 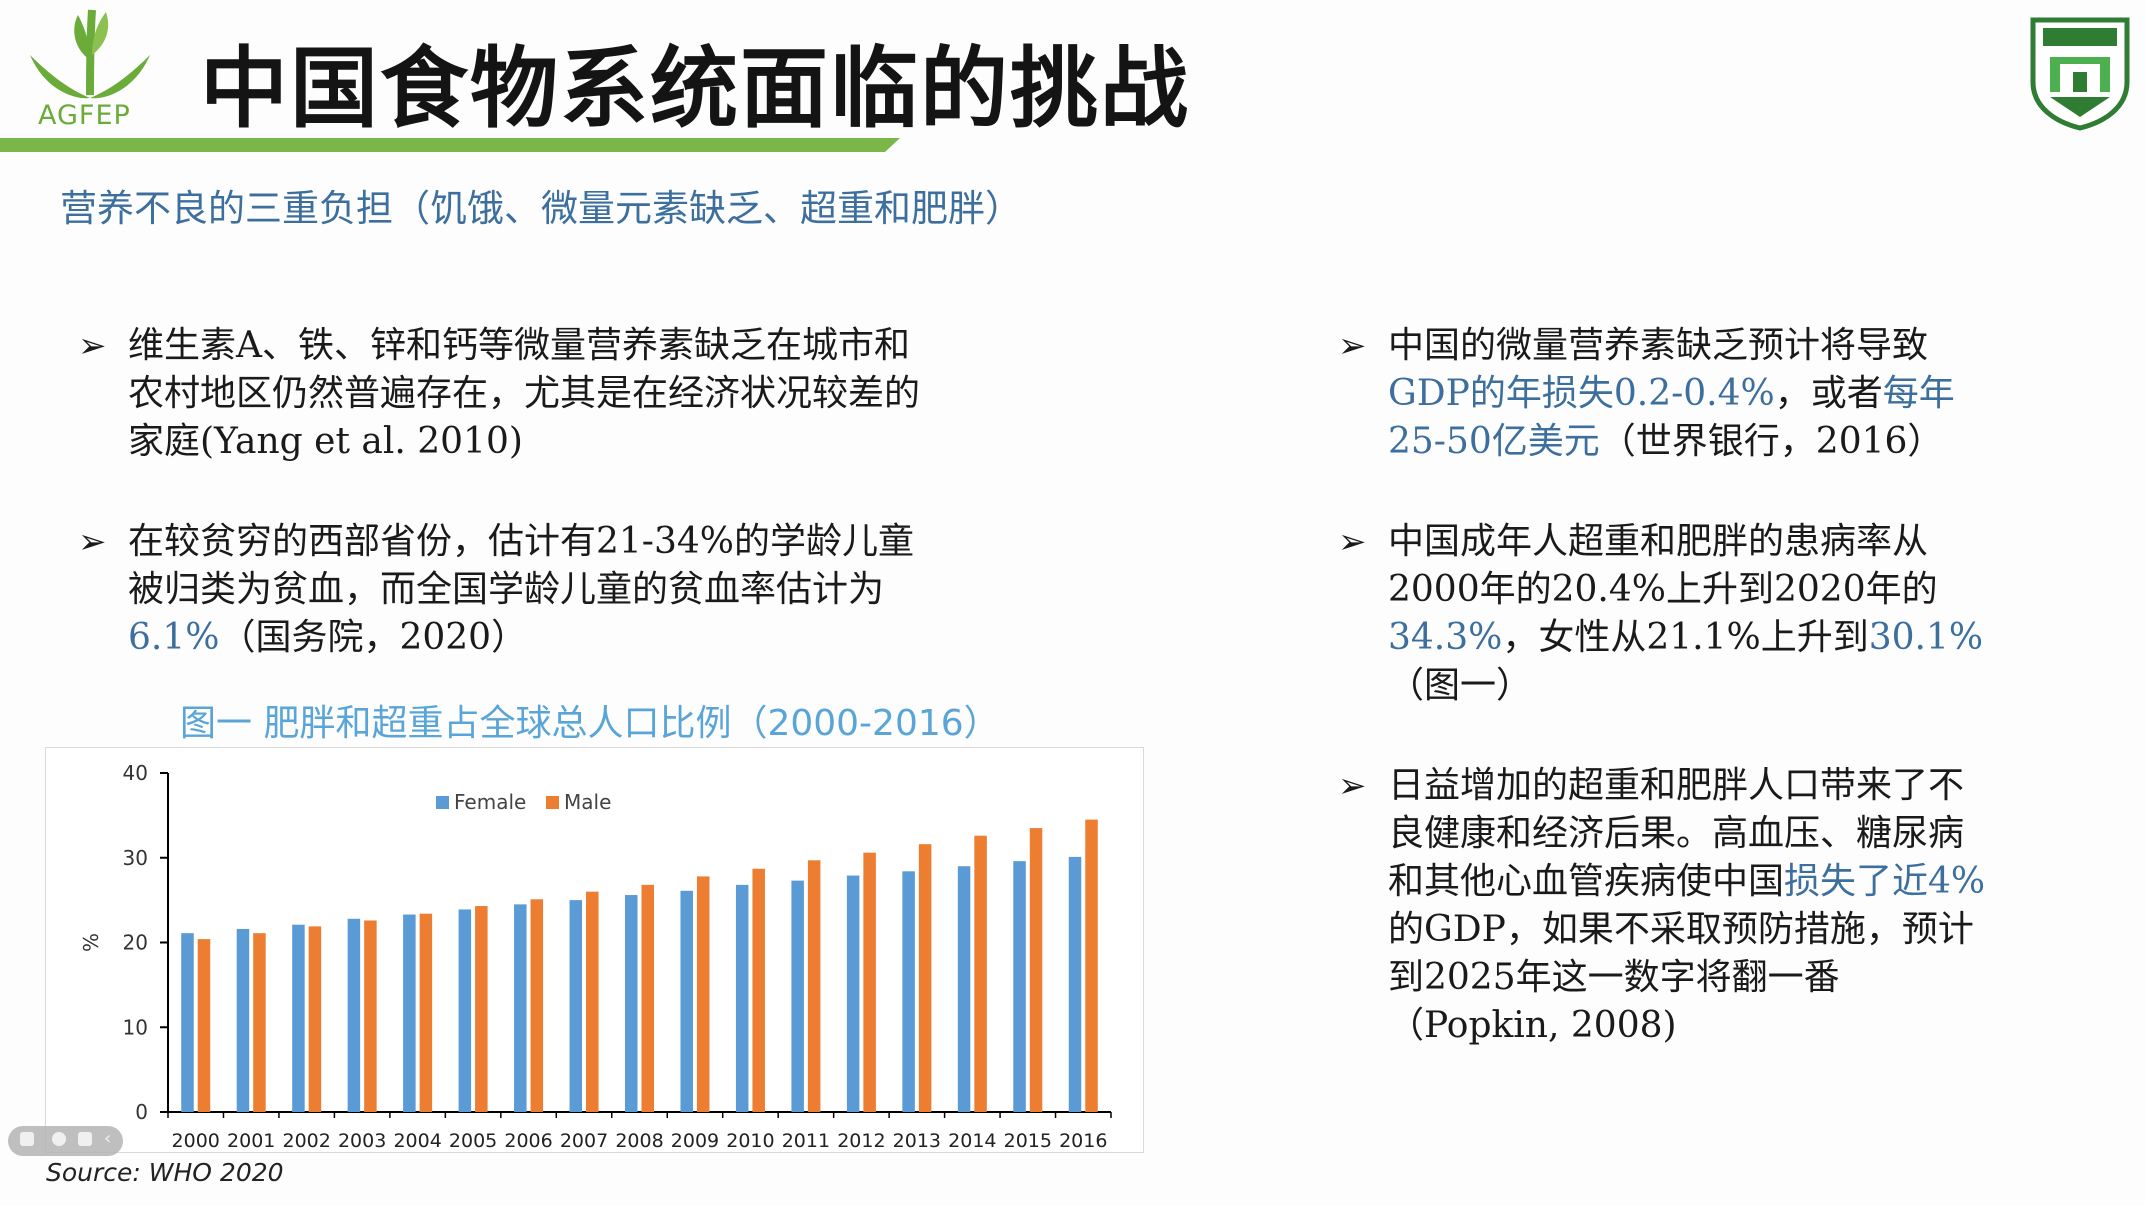 I want to click on bullet-text: 被归类为贫血，而全国学龄儿童的贫血率估计为, so click(x=506, y=589).